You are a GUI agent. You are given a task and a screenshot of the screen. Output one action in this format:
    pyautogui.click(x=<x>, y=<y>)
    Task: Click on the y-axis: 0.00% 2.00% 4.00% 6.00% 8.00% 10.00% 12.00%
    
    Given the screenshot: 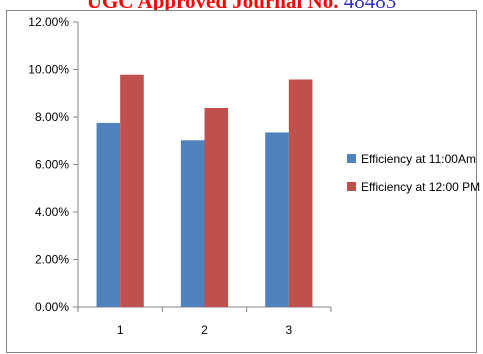 What is the action you would take?
    pyautogui.click(x=53, y=164)
    